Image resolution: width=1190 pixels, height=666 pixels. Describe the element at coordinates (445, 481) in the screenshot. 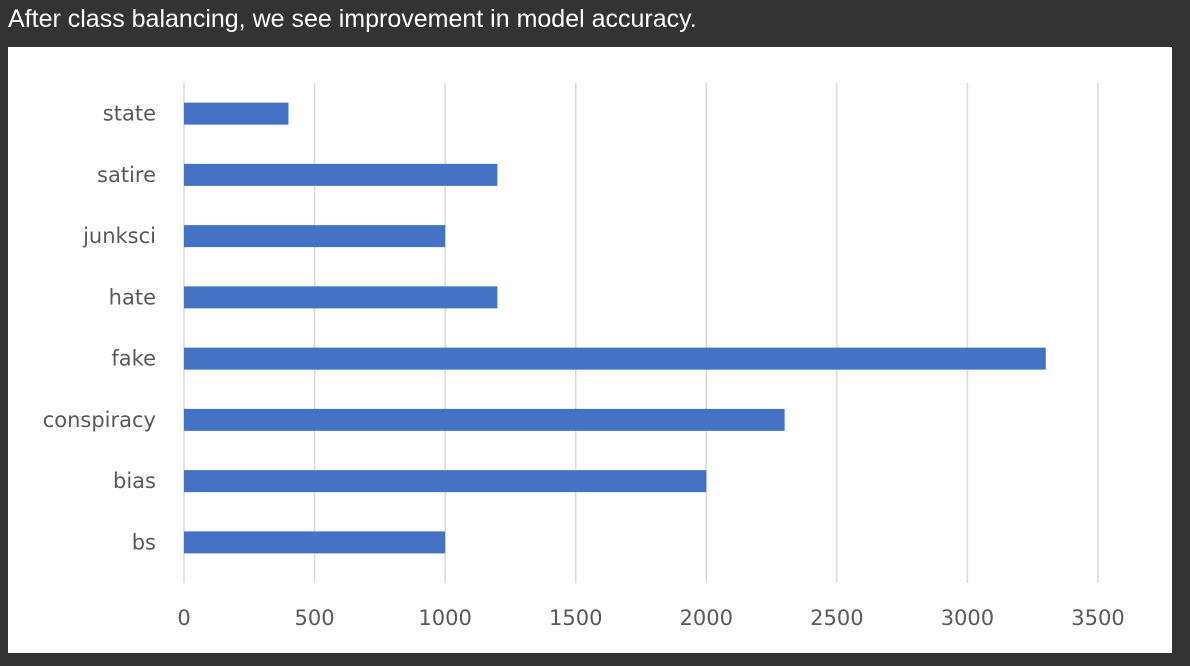

I see `bar-bias` at that location.